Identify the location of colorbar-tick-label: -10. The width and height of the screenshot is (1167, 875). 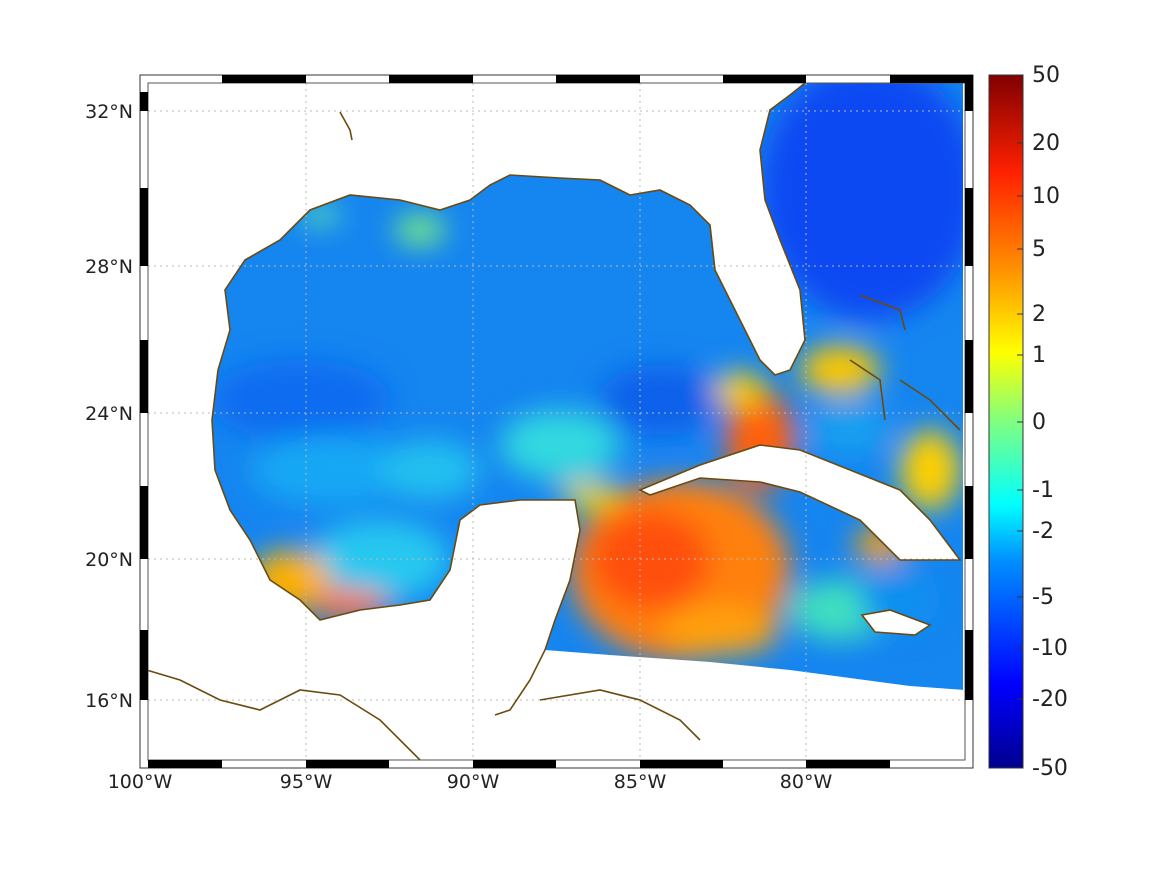
(1050, 648).